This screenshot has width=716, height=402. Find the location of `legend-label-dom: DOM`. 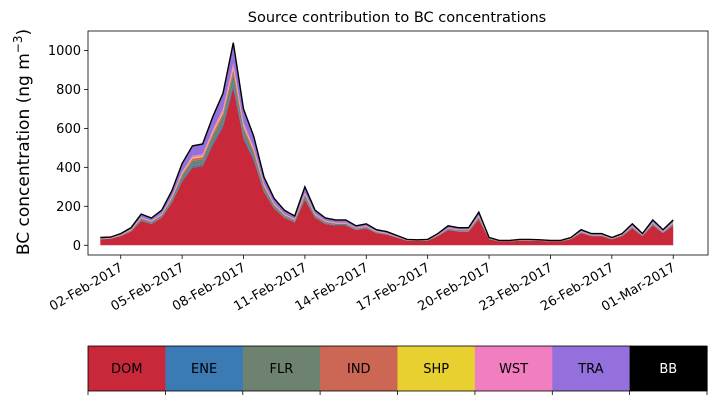

legend-label-dom: DOM is located at coordinates (126, 369).